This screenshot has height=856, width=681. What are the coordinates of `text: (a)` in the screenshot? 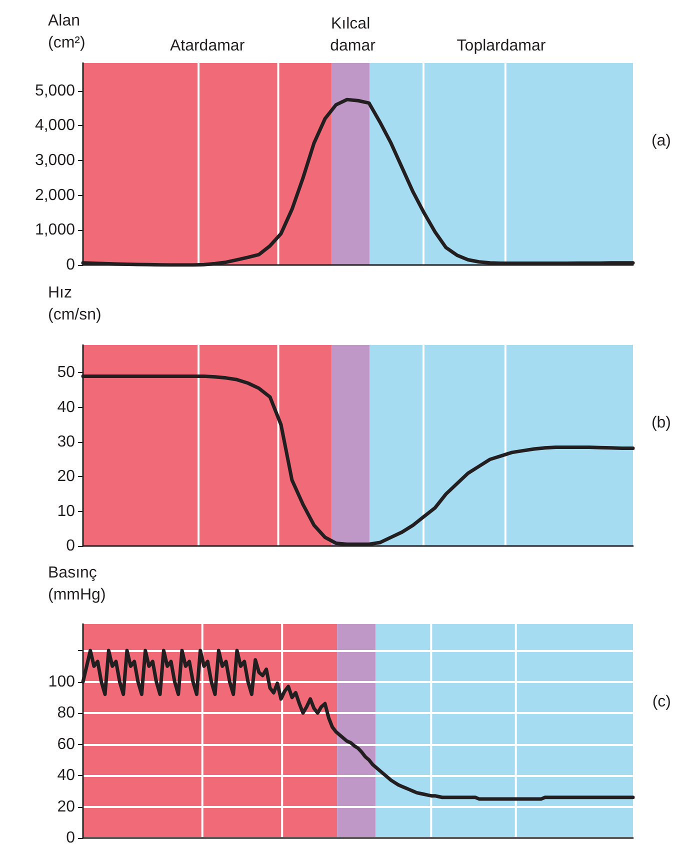 It's located at (661, 141).